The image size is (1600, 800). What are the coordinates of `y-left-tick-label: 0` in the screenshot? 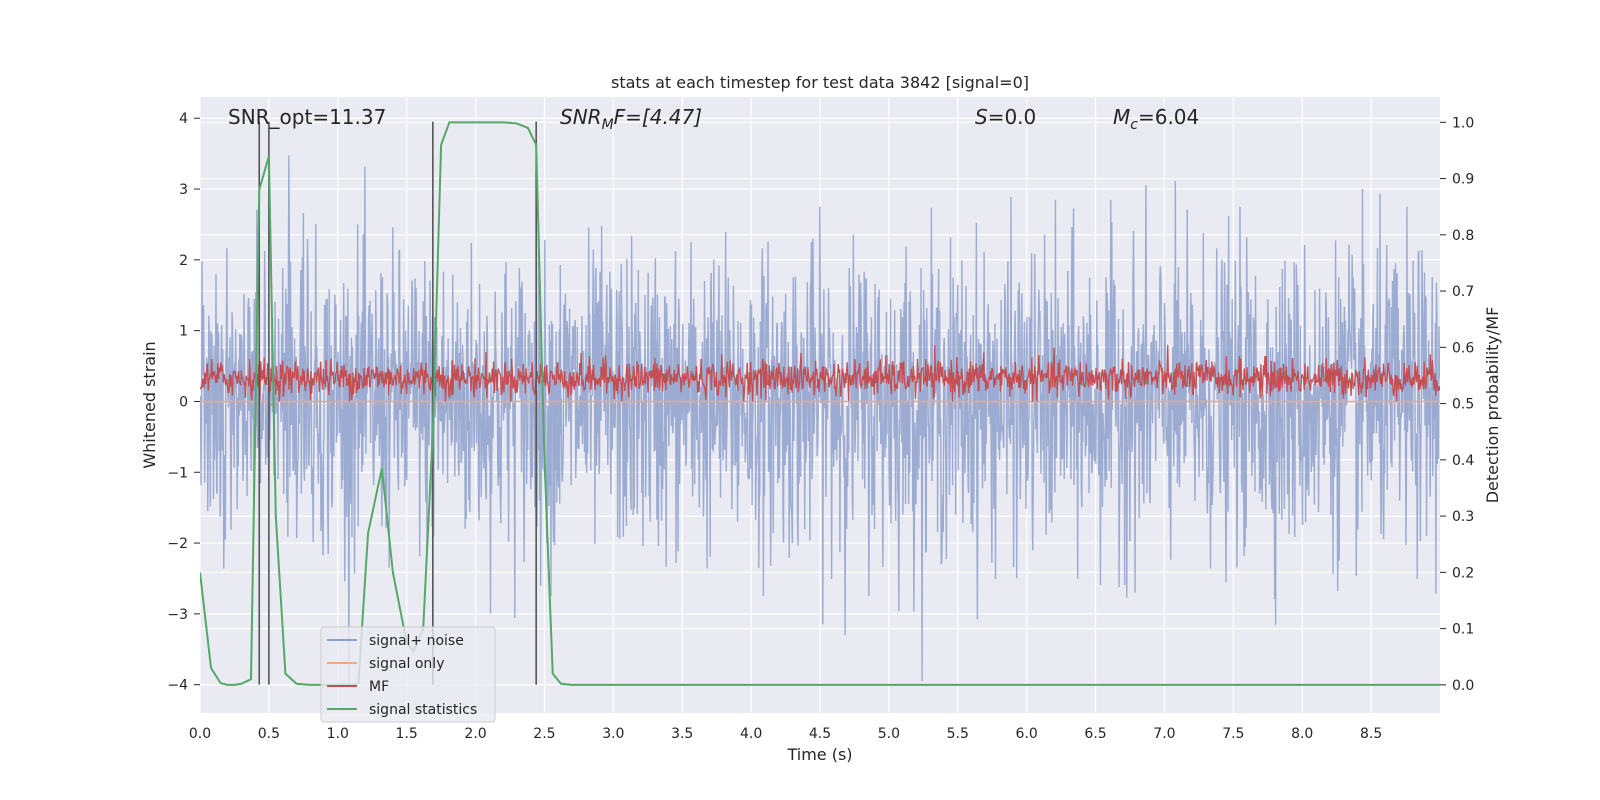 It's located at (183, 402).